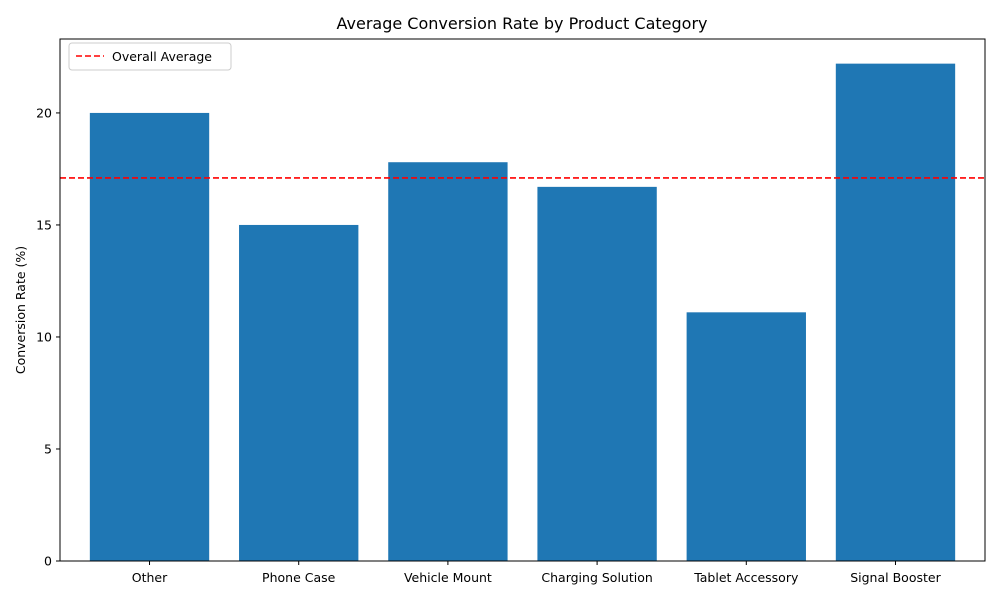  I want to click on y-tick-label: 15, so click(44, 224).